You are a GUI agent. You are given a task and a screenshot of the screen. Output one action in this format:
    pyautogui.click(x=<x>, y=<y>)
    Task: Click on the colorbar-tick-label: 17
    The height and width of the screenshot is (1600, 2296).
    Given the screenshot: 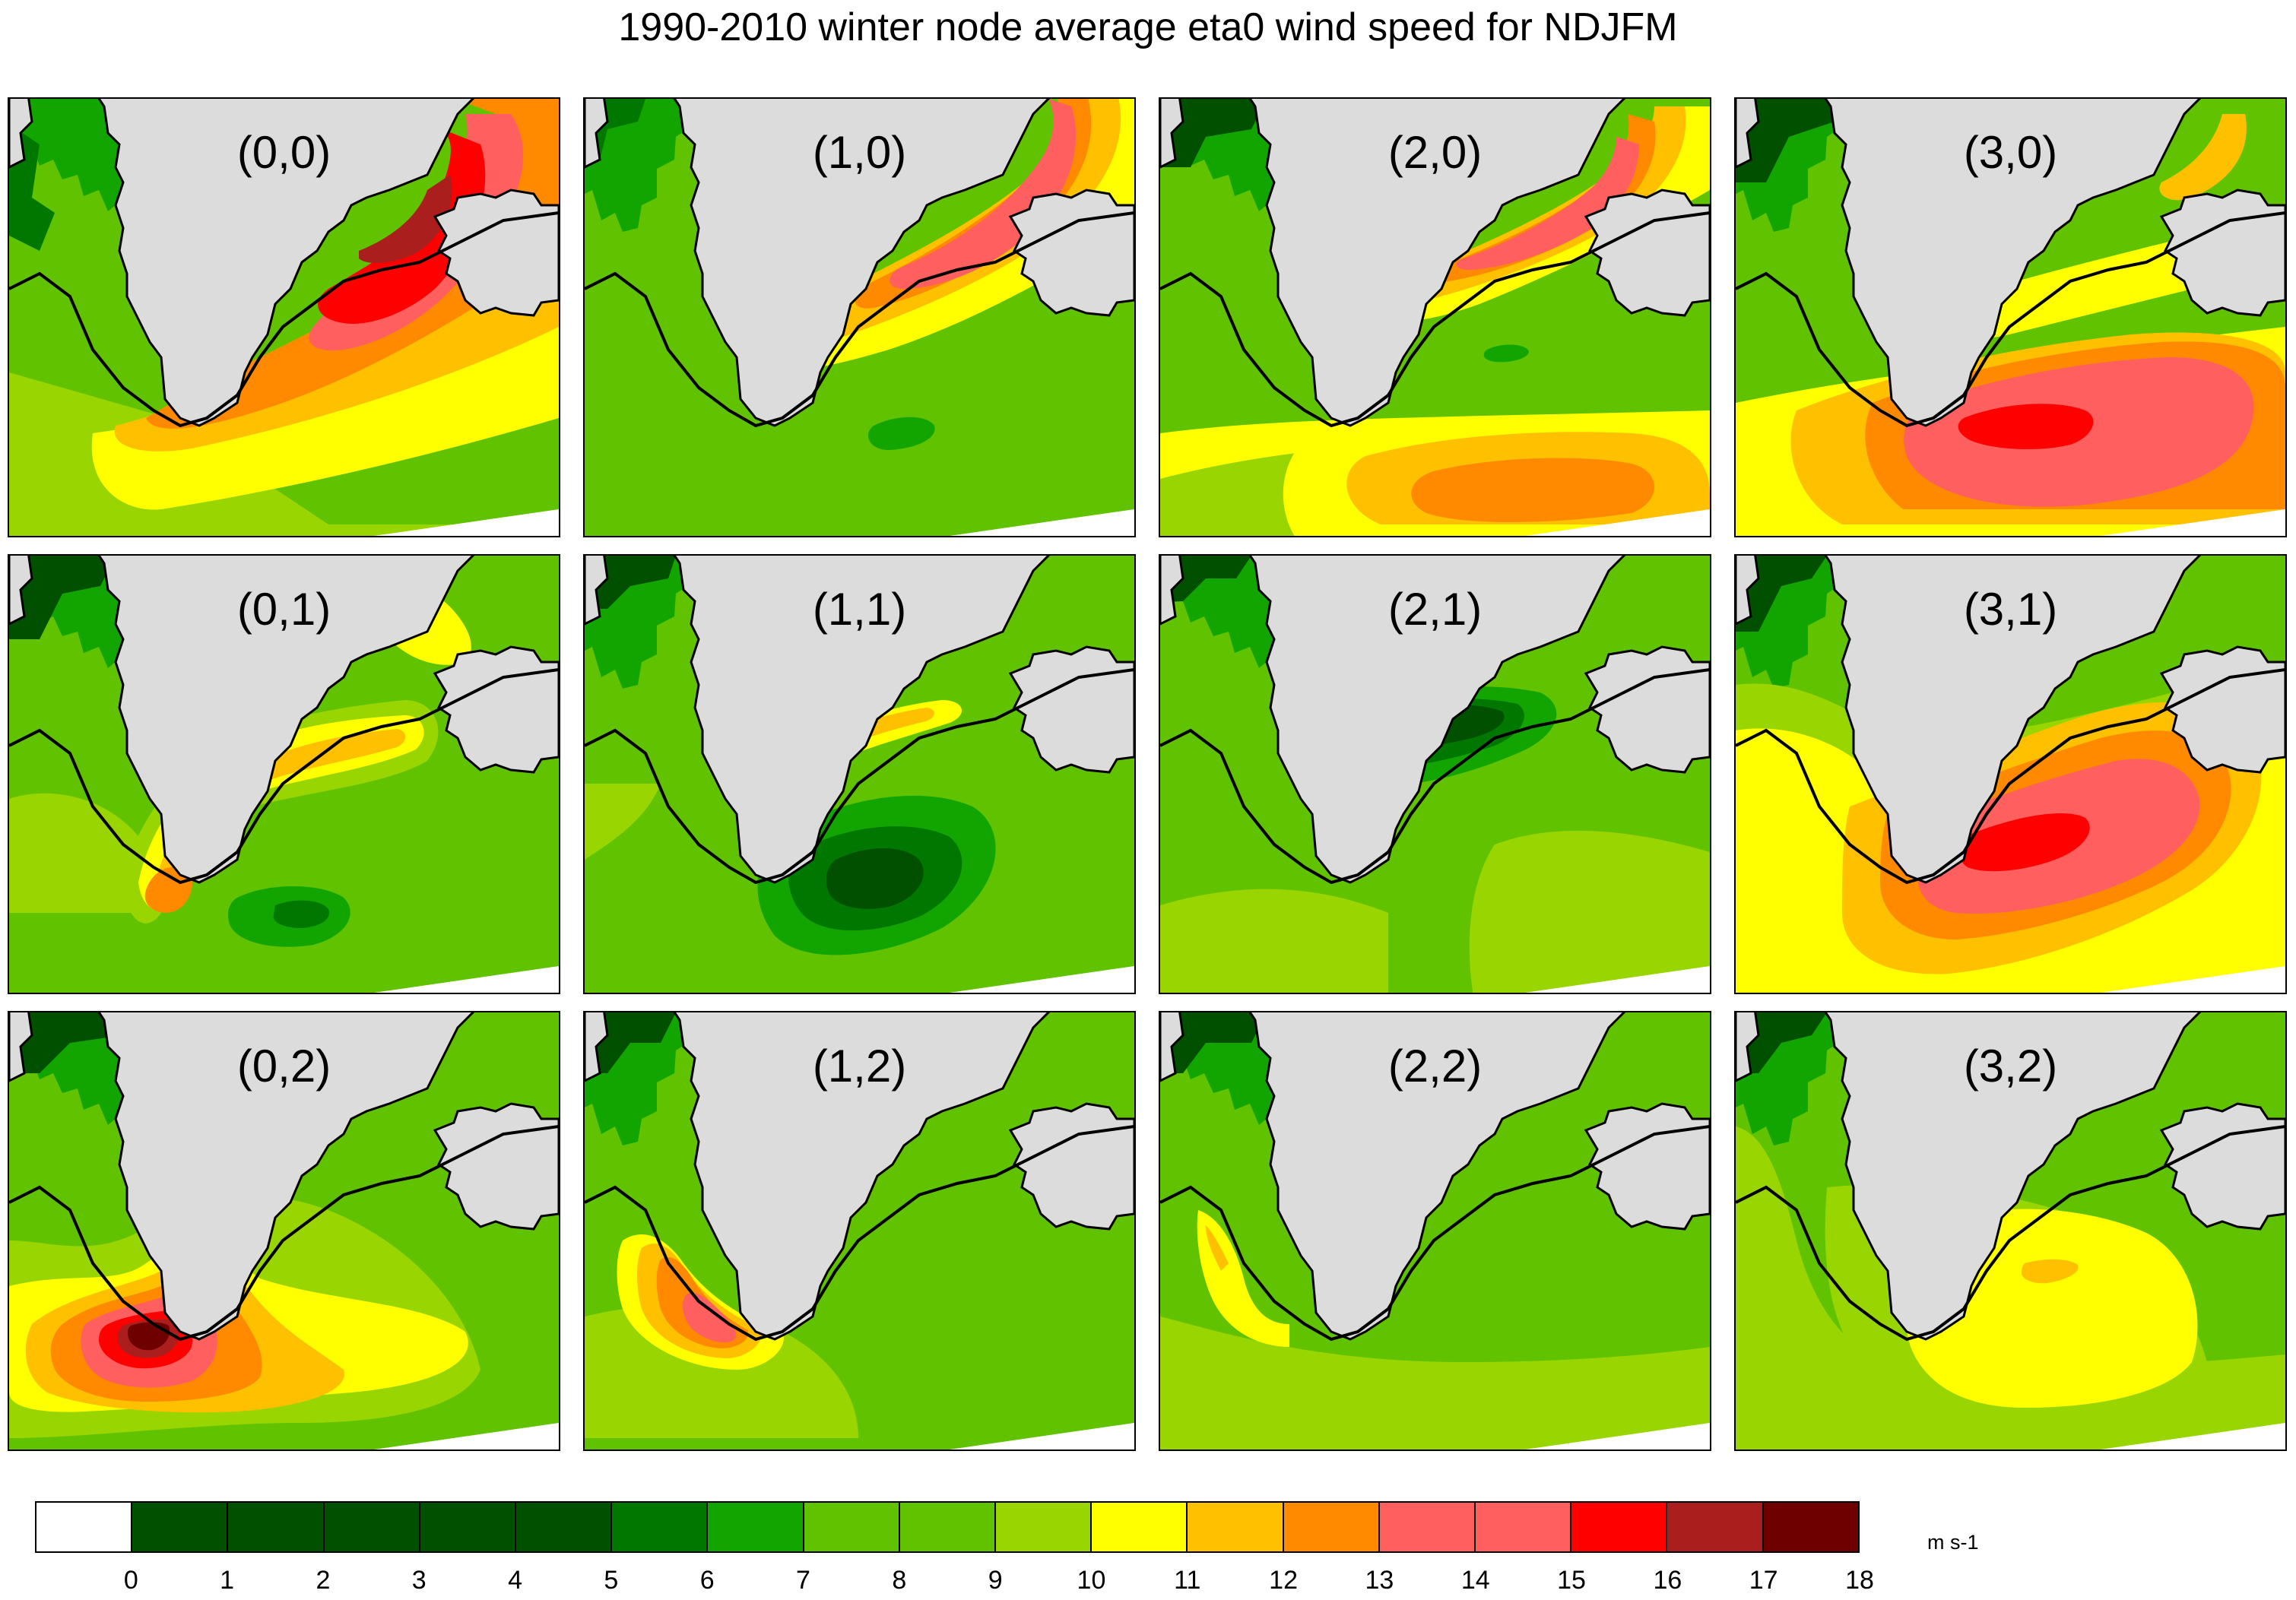 What is the action you would take?
    pyautogui.click(x=1763, y=1580)
    